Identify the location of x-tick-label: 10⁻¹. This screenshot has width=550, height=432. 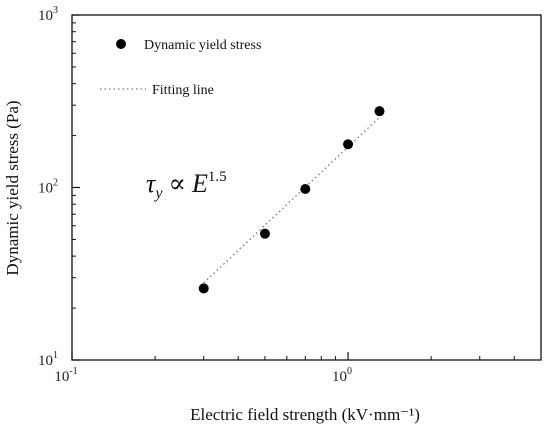
(65, 375).